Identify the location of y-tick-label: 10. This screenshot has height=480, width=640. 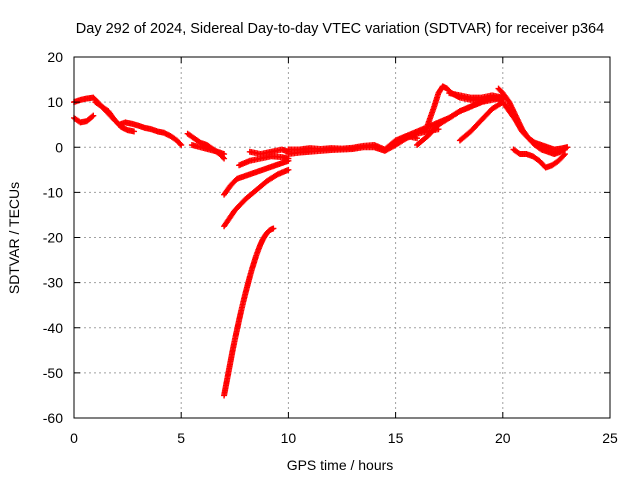
(55, 102).